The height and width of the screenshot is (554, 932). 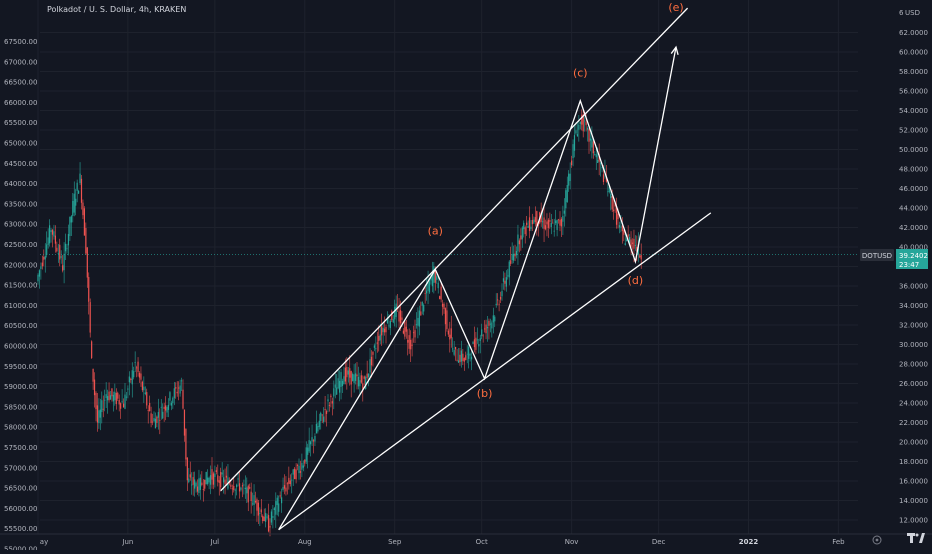 What do you see at coordinates (305, 542) in the screenshot?
I see `time-axis-tick-label: Aug` at bounding box center [305, 542].